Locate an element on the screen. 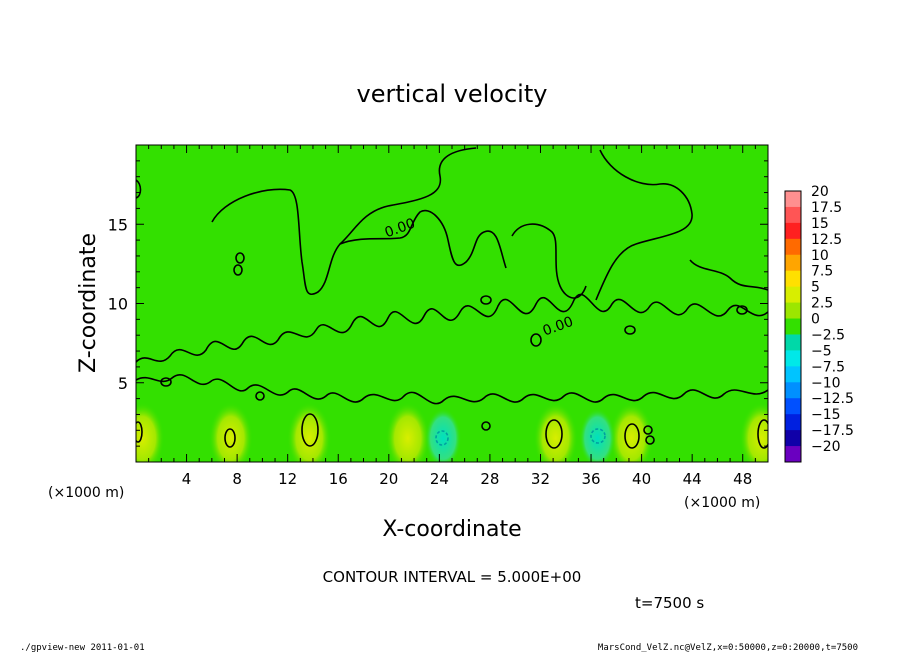 The height and width of the screenshot is (654, 904). x-tick-label: 48 is located at coordinates (742, 479).